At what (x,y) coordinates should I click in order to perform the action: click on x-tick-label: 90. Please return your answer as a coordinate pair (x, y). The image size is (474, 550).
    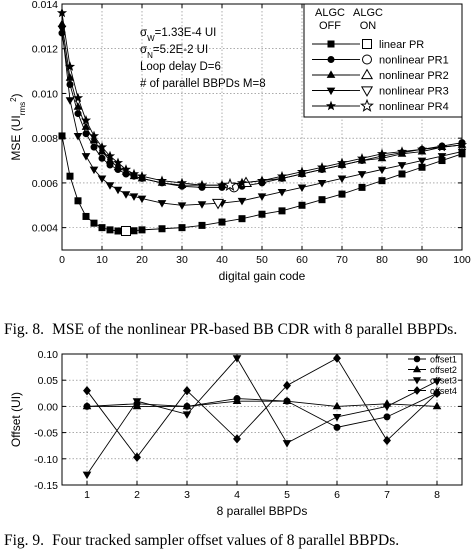
    Looking at the image, I should click on (422, 260).